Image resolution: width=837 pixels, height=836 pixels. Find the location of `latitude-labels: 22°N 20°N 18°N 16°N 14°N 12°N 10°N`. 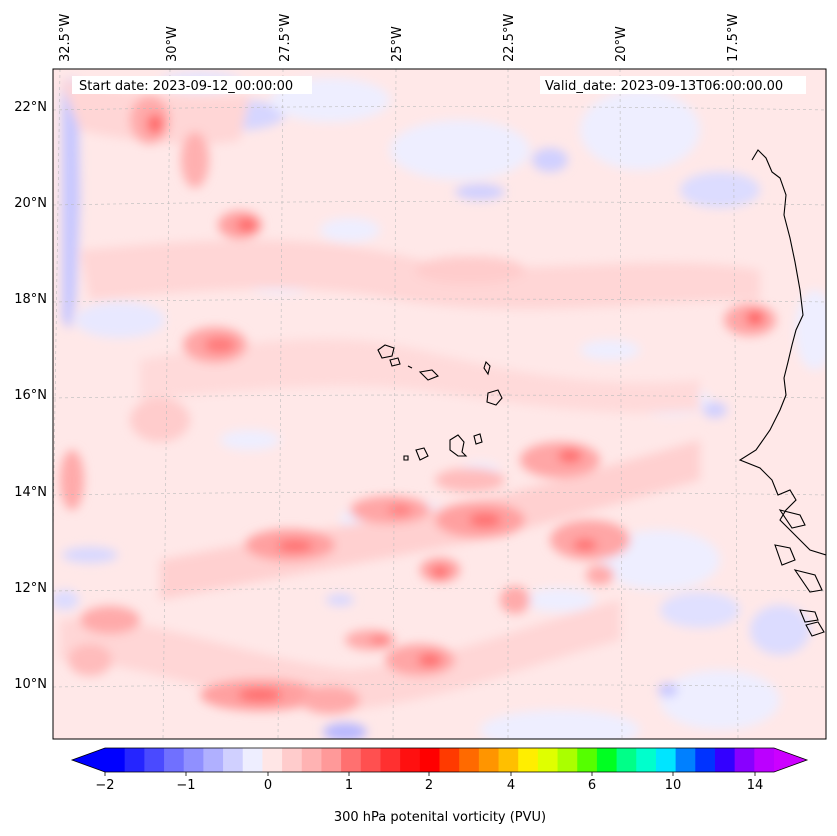

latitude-labels: 22°N 20°N 18°N 16°N 14°N 12°N 10°N is located at coordinates (30, 396).